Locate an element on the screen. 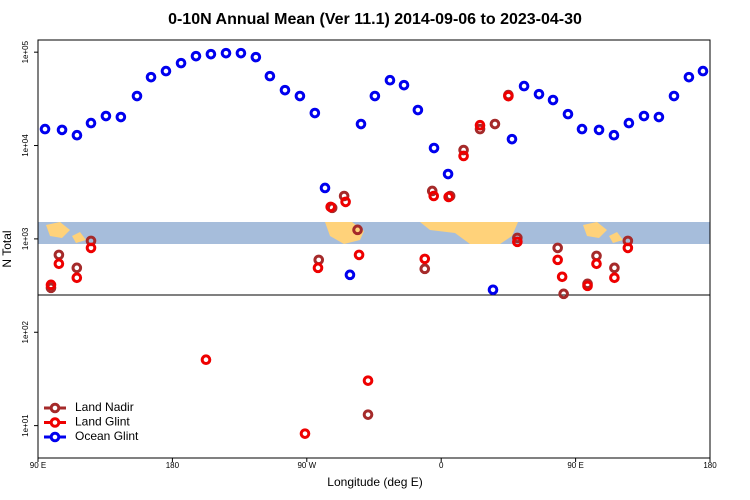 Image resolution: width=750 pixels, height=500 pixels. y-tick-label: 1e+02 is located at coordinates (25, 331).